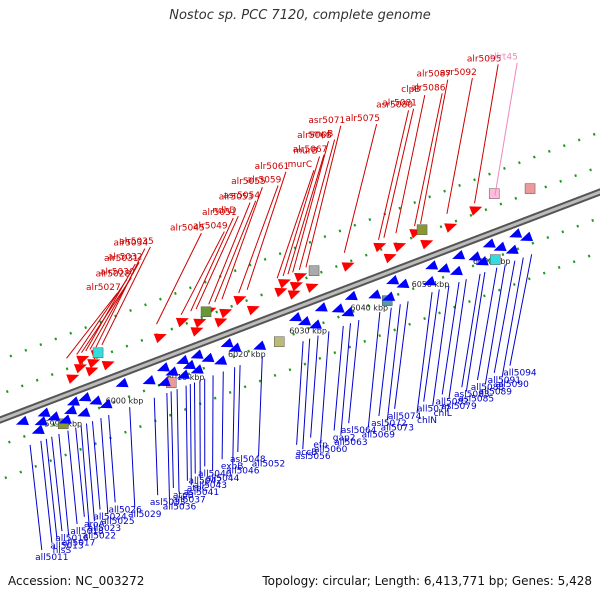 The image size is (600, 600). What do you see at coordinates (494, 193) in the screenshot?
I see `rna-feature` at bounding box center [494, 193].